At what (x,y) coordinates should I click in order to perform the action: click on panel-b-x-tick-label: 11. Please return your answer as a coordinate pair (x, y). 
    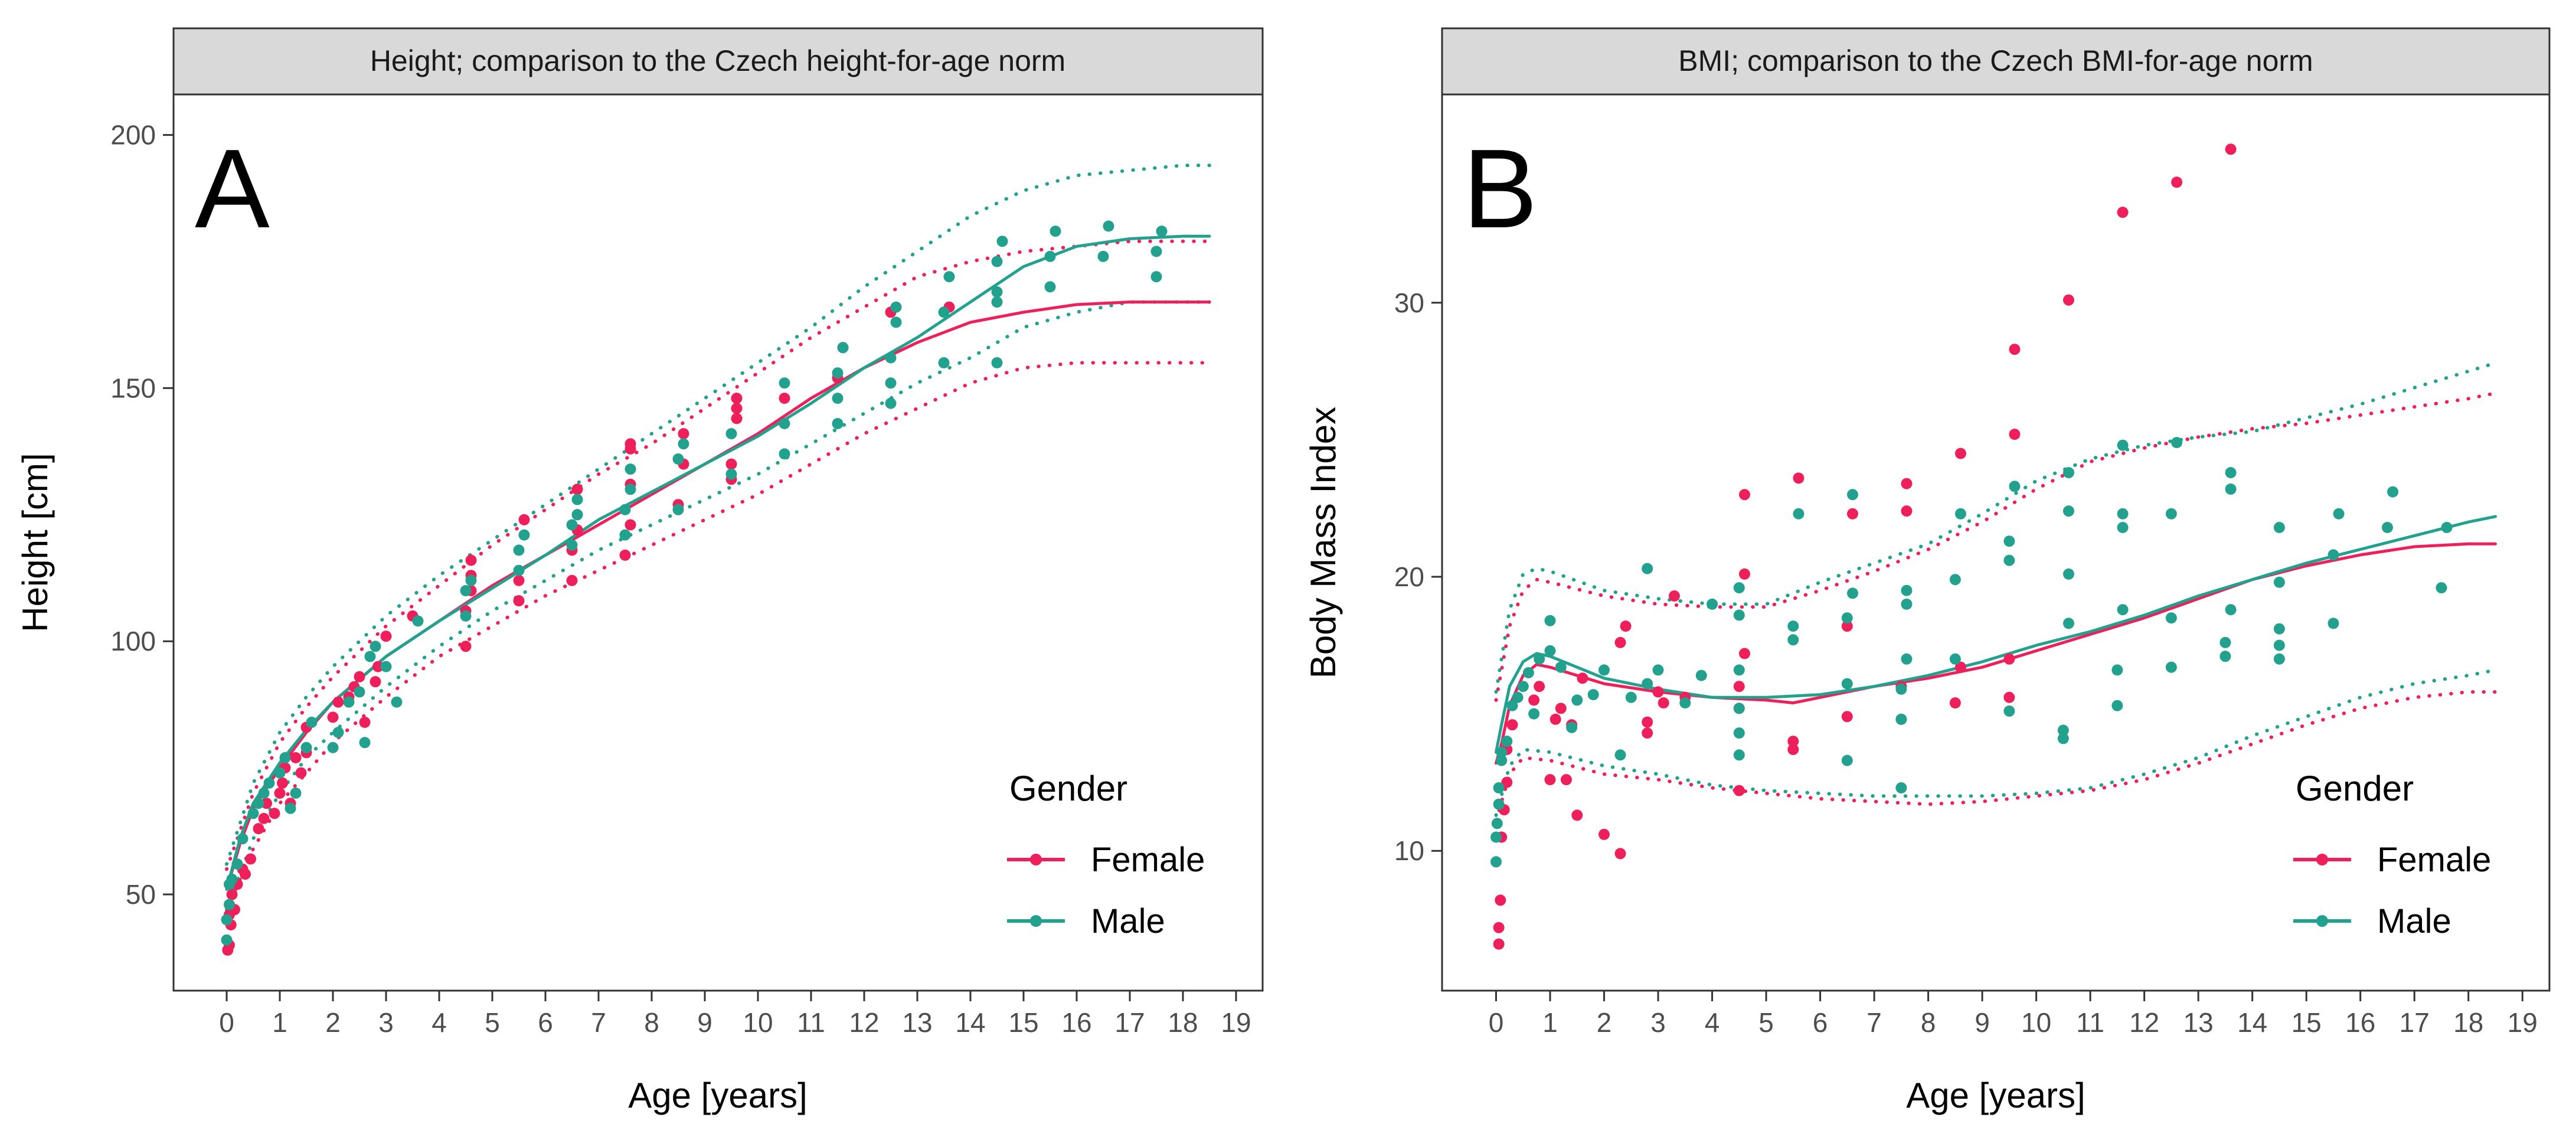
    Looking at the image, I should click on (2090, 1022).